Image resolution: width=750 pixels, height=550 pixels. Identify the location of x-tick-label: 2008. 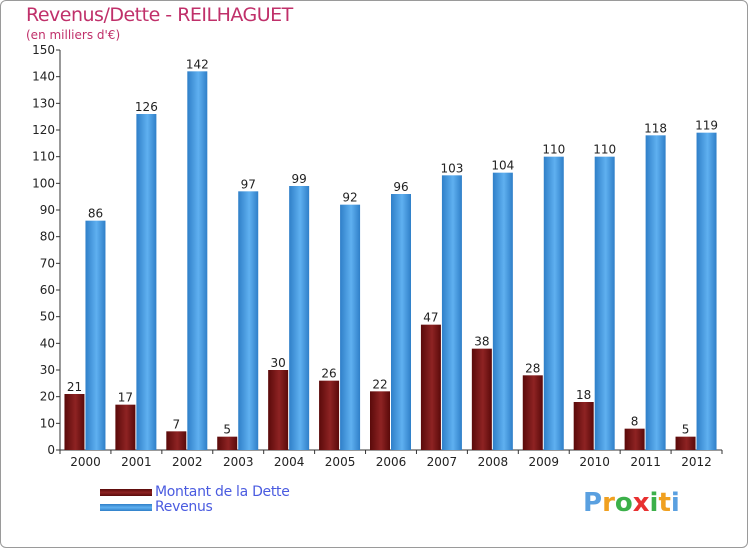
(493, 462).